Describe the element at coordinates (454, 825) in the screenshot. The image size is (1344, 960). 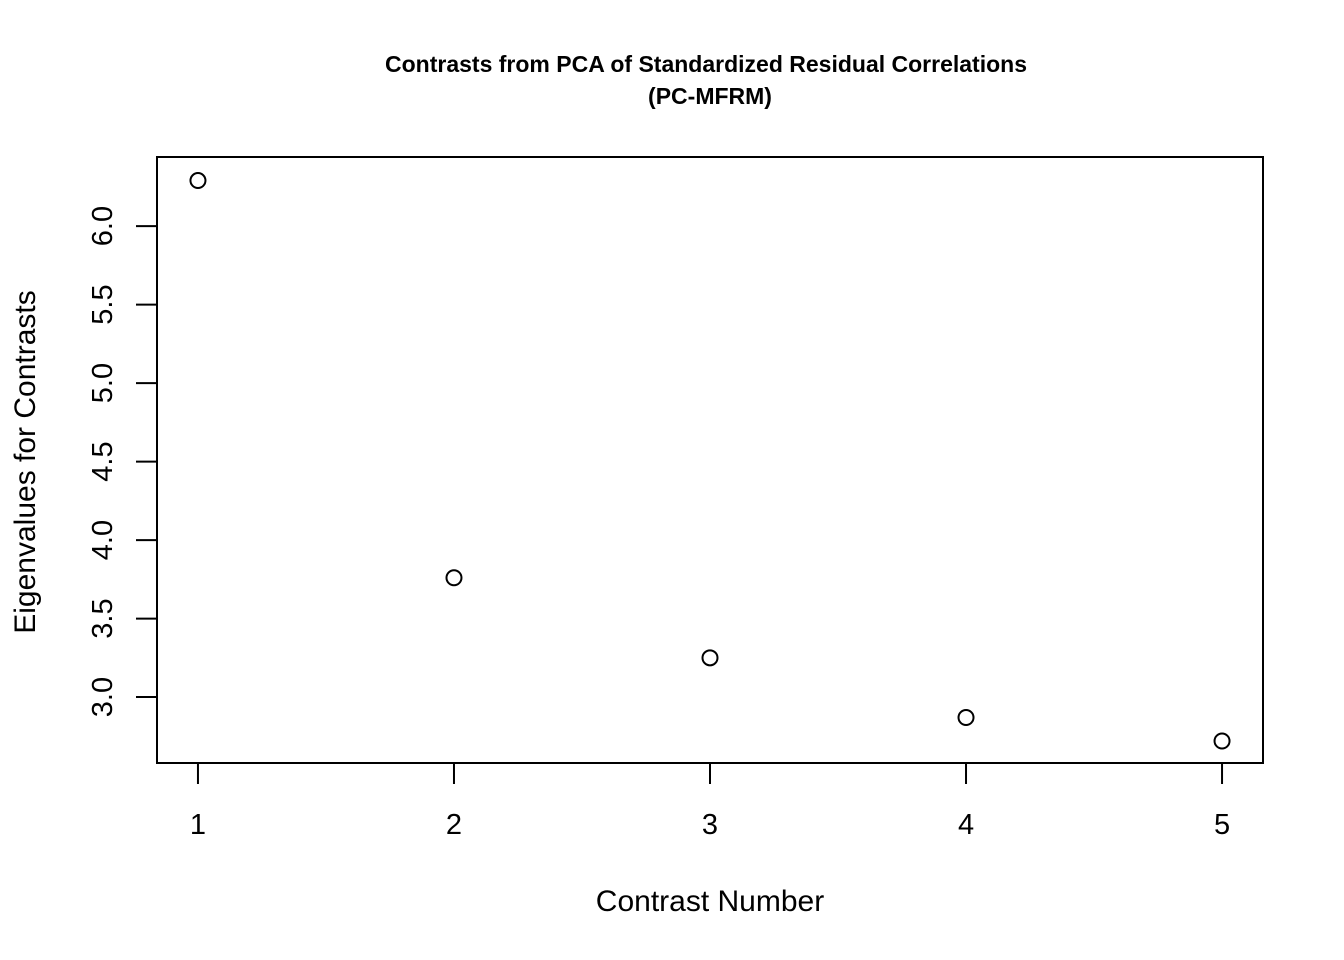
I see `x-tick-label: 2` at that location.